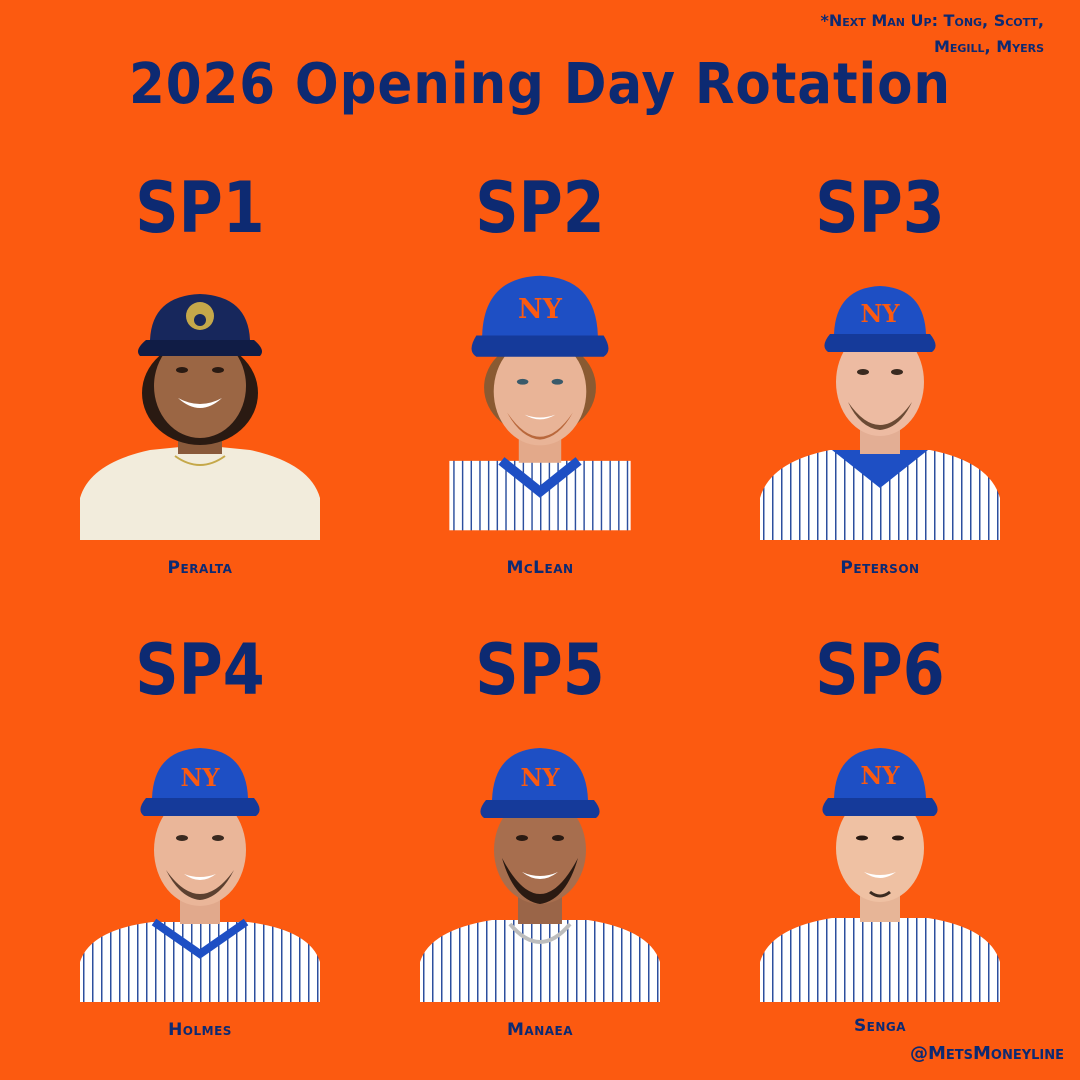 The width and height of the screenshot is (1080, 1080). I want to click on slot-label: SP3, so click(880, 208).